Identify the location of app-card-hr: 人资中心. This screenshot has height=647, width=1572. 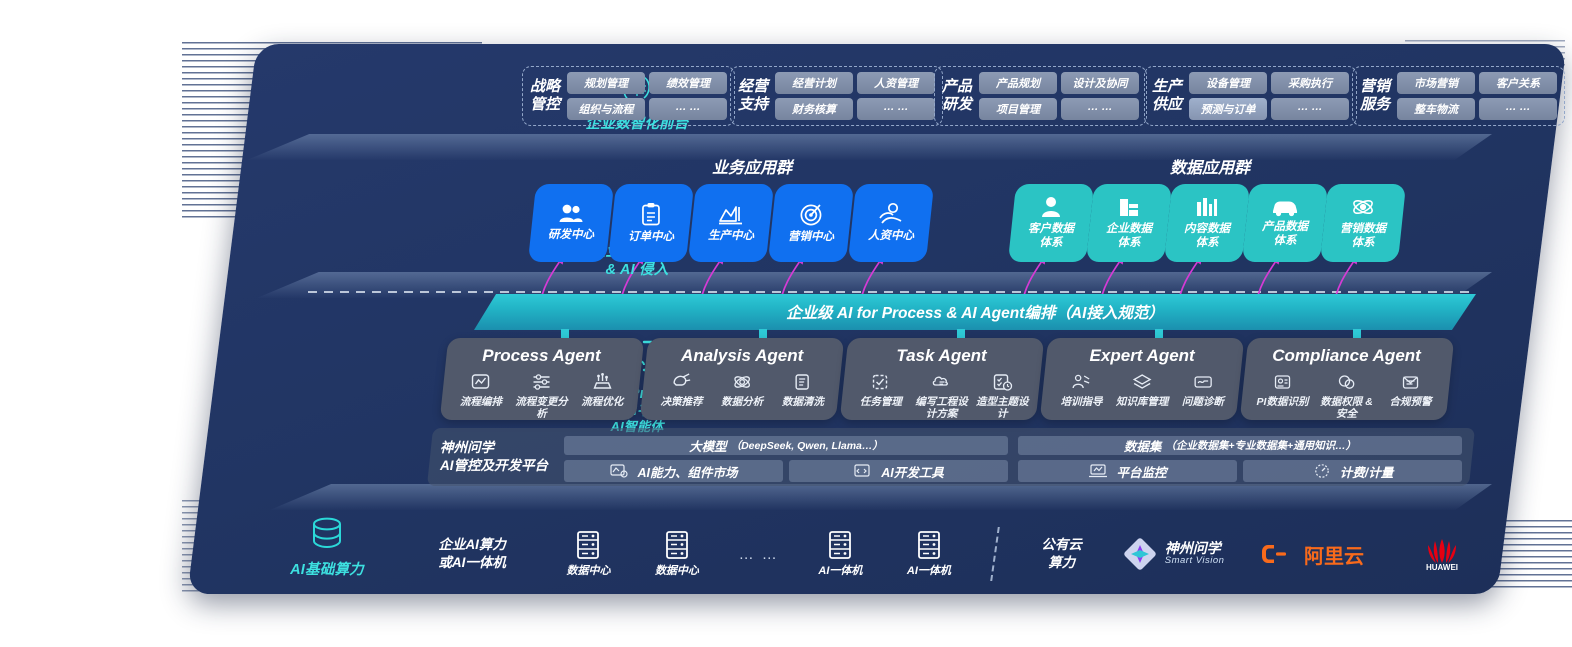
(891, 223).